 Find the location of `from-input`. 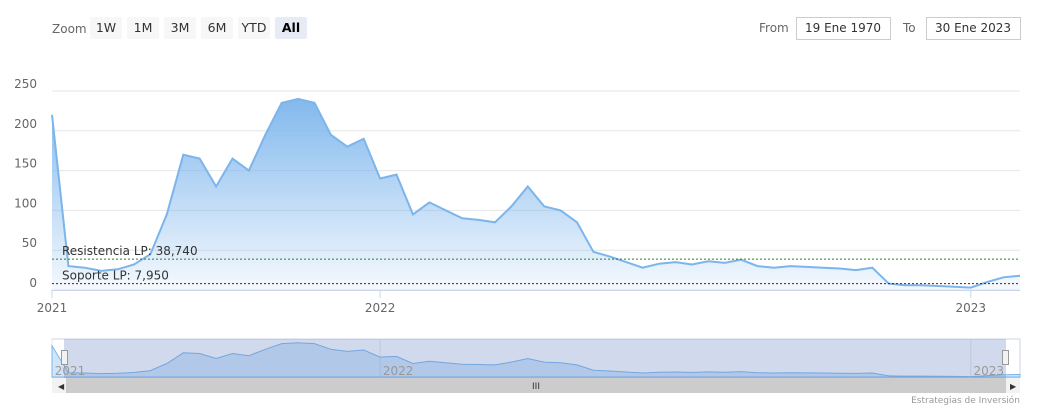

from-input is located at coordinates (843, 28).